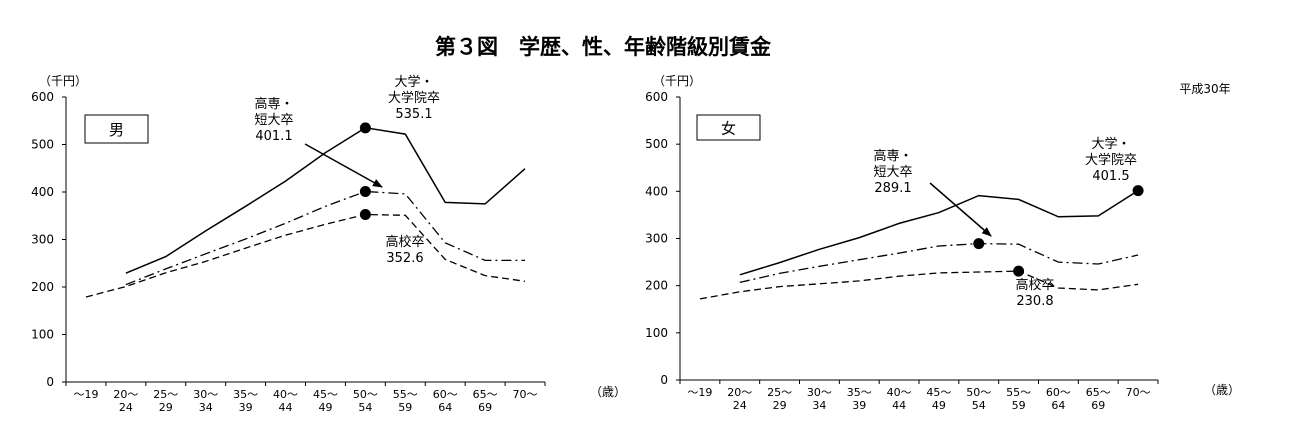  What do you see at coordinates (126, 407) in the screenshot?
I see `male-x-tick-label-sub: 24` at bounding box center [126, 407].